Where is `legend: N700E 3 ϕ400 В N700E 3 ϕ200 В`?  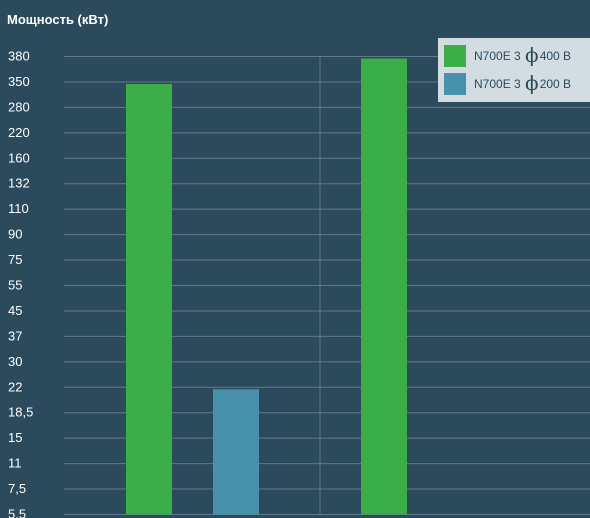 legend: N700E 3 ϕ400 В N700E 3 ϕ200 В is located at coordinates (514, 70).